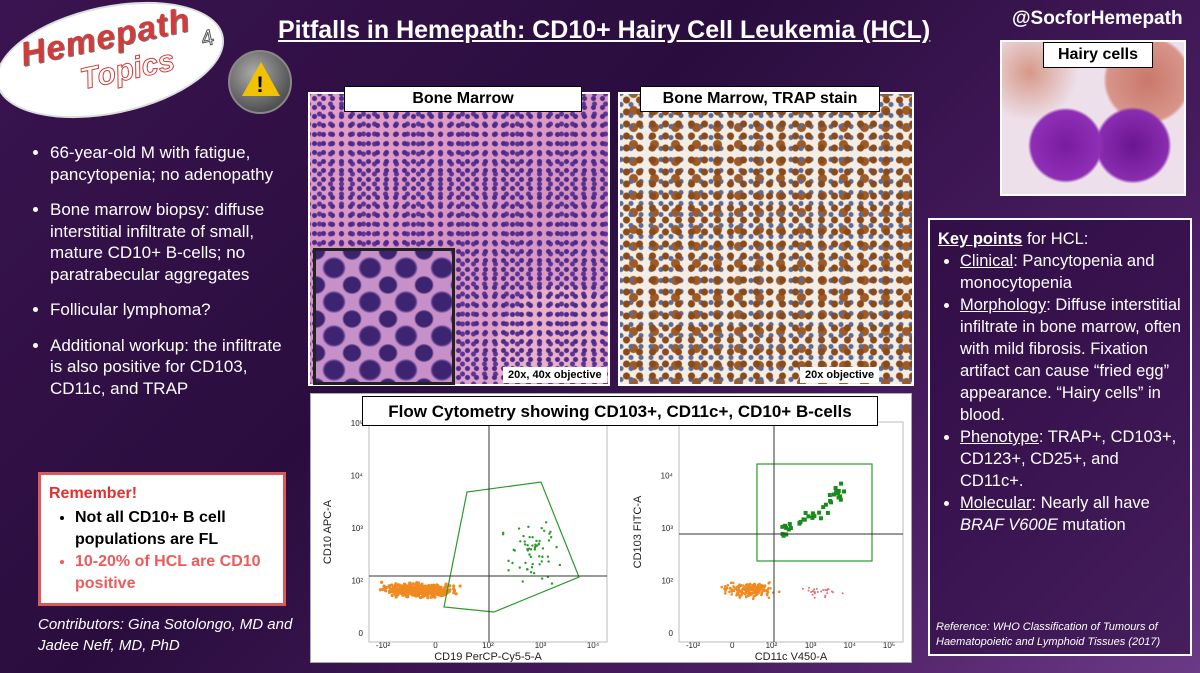 The image size is (1200, 673). Describe the element at coordinates (117, 68) in the screenshot. I see `logo: Hemepath Topics 4` at that location.